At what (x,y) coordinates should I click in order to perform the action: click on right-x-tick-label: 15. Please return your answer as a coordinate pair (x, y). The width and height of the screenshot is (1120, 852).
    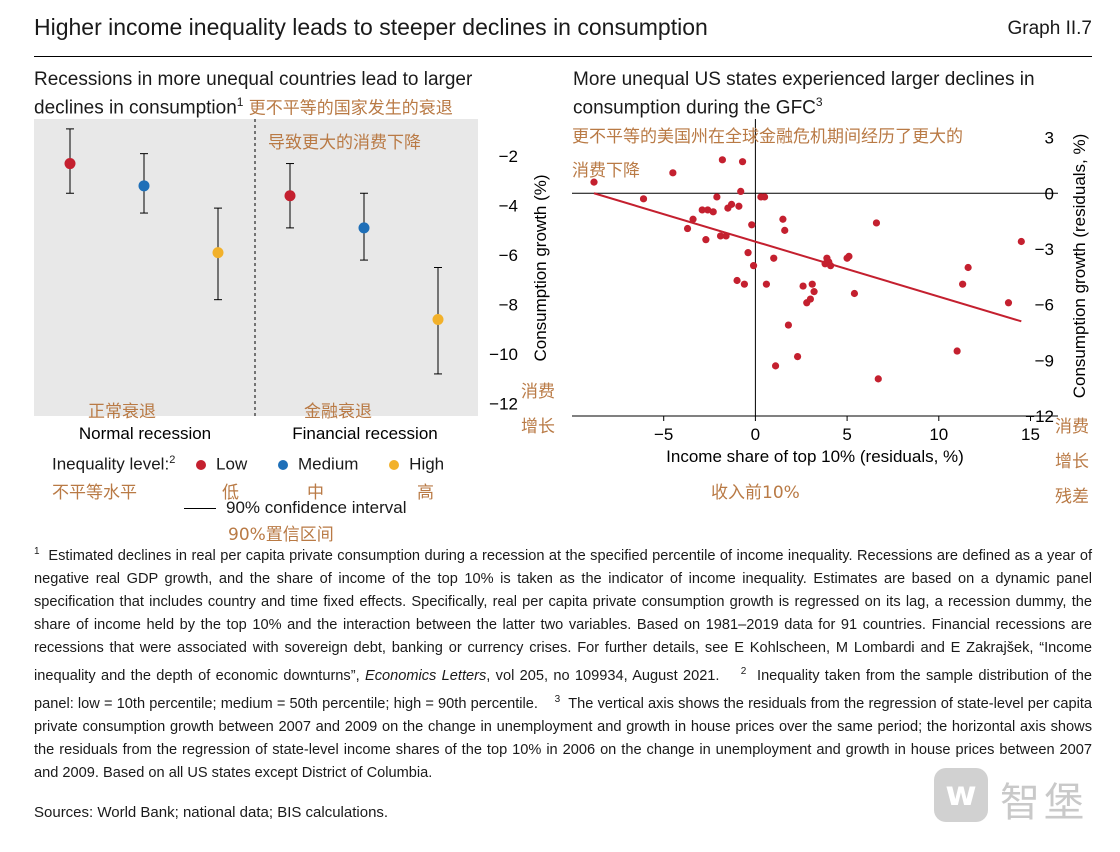
    Looking at the image, I should click on (1030, 434).